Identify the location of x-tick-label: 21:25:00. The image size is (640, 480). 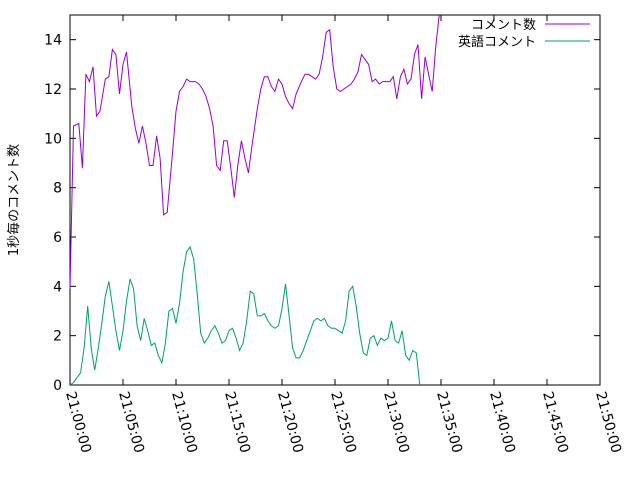
(343, 422).